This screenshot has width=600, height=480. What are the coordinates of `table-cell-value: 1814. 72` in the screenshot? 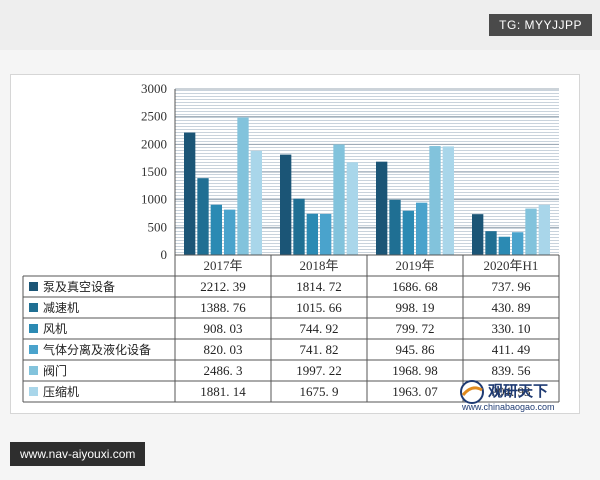 It's located at (319, 286).